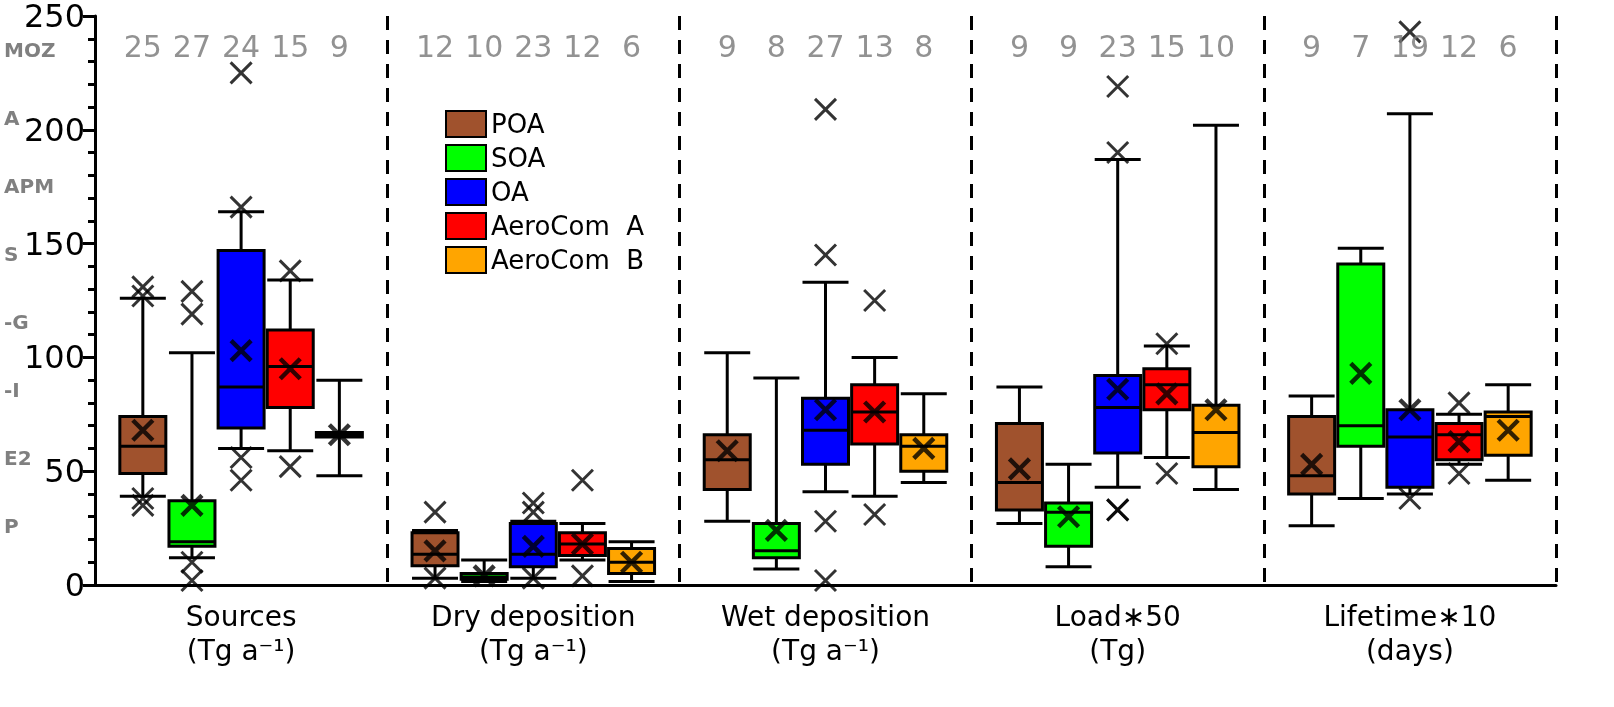 Image resolution: width=1614 pixels, height=707 pixels. Describe the element at coordinates (30, 50) in the screenshot. I see `text: MOZ` at that location.